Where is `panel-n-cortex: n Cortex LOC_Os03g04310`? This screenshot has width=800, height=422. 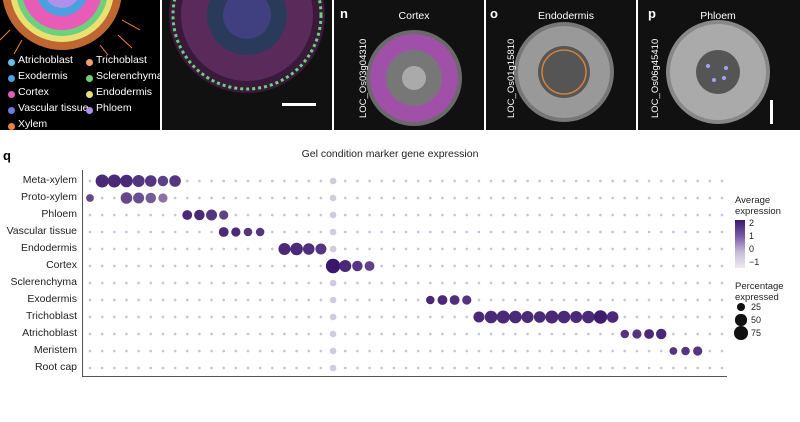 panel-n-cortex: n Cortex LOC_Os03g04310 is located at coordinates (409, 65).